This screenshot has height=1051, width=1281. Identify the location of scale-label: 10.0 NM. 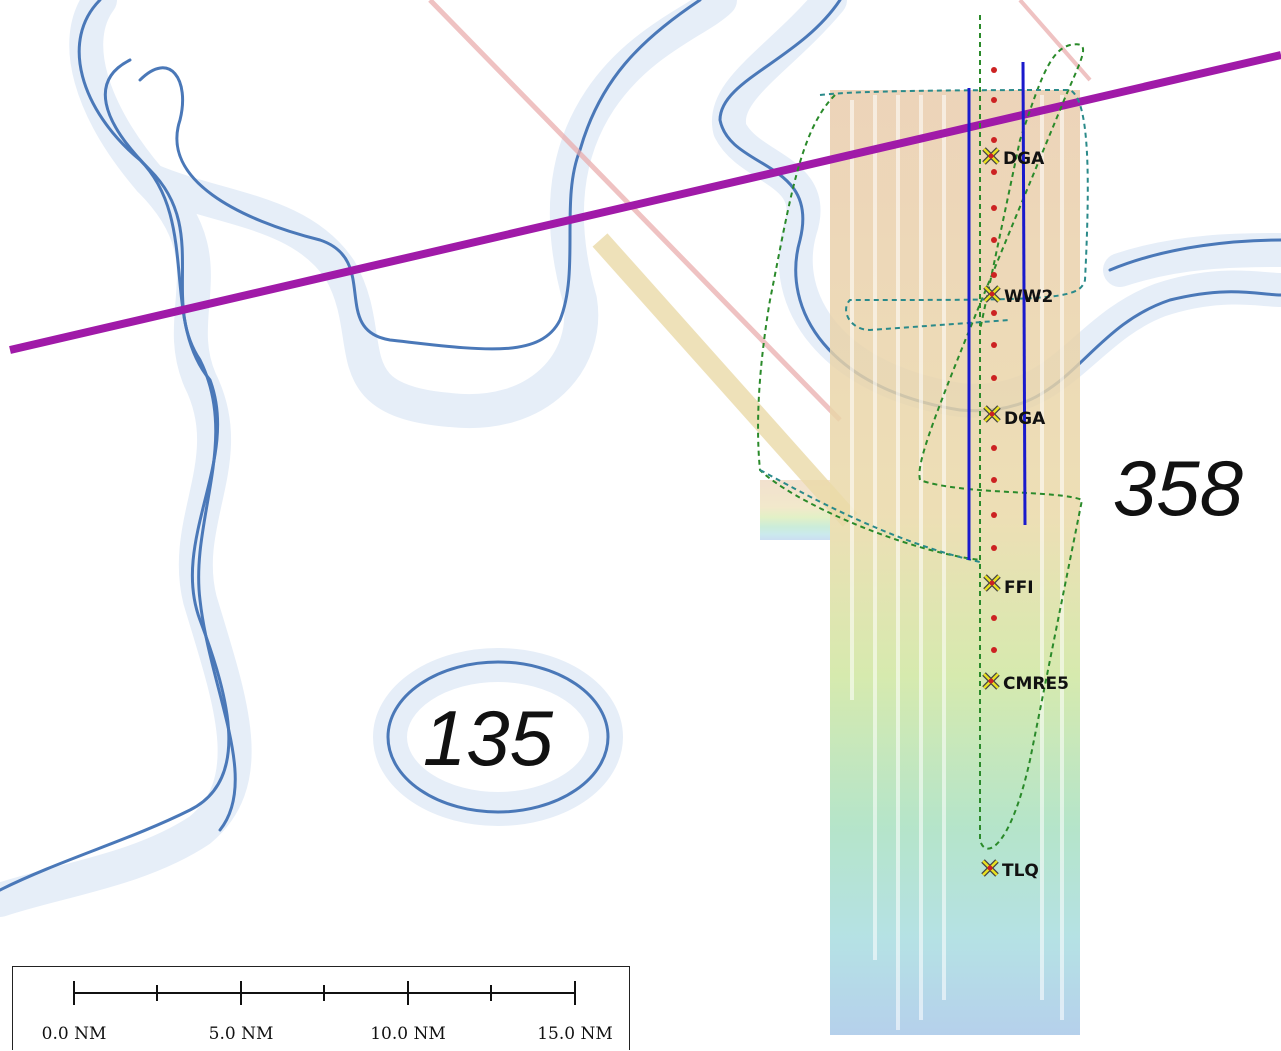
(408, 1034).